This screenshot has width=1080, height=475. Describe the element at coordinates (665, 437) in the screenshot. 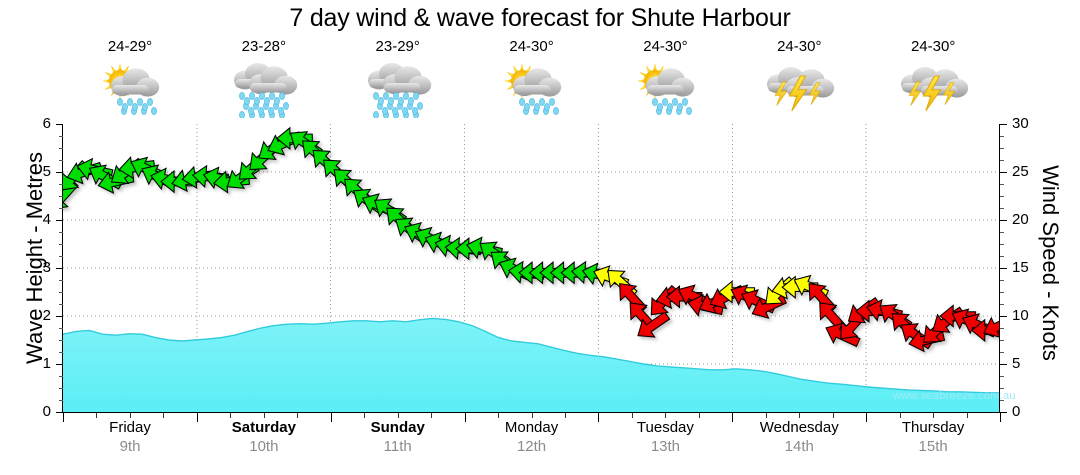

I see `day-label-tuesday: Tuesday 13th` at that location.